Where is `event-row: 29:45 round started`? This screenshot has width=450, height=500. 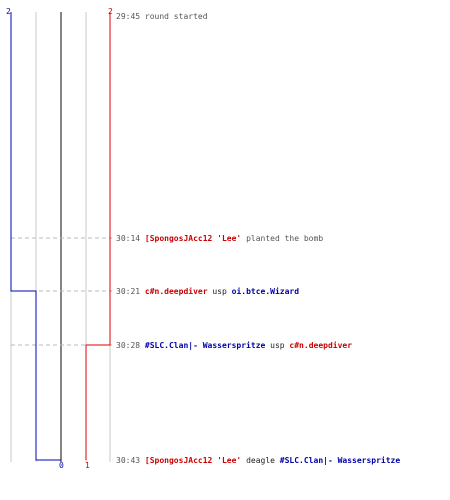 event-row: 29:45 round started is located at coordinates (162, 16).